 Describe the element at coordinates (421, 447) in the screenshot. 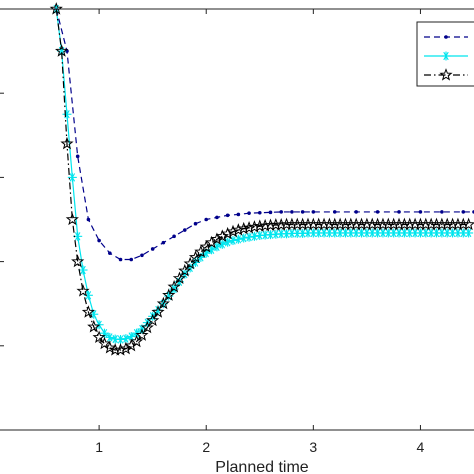

I see `x-tick-label: 4` at that location.